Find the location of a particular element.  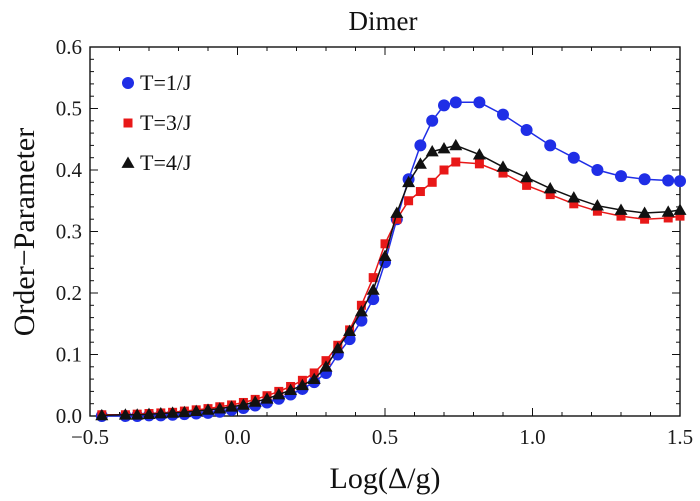

legend-label: T=4/J is located at coordinates (166, 162).